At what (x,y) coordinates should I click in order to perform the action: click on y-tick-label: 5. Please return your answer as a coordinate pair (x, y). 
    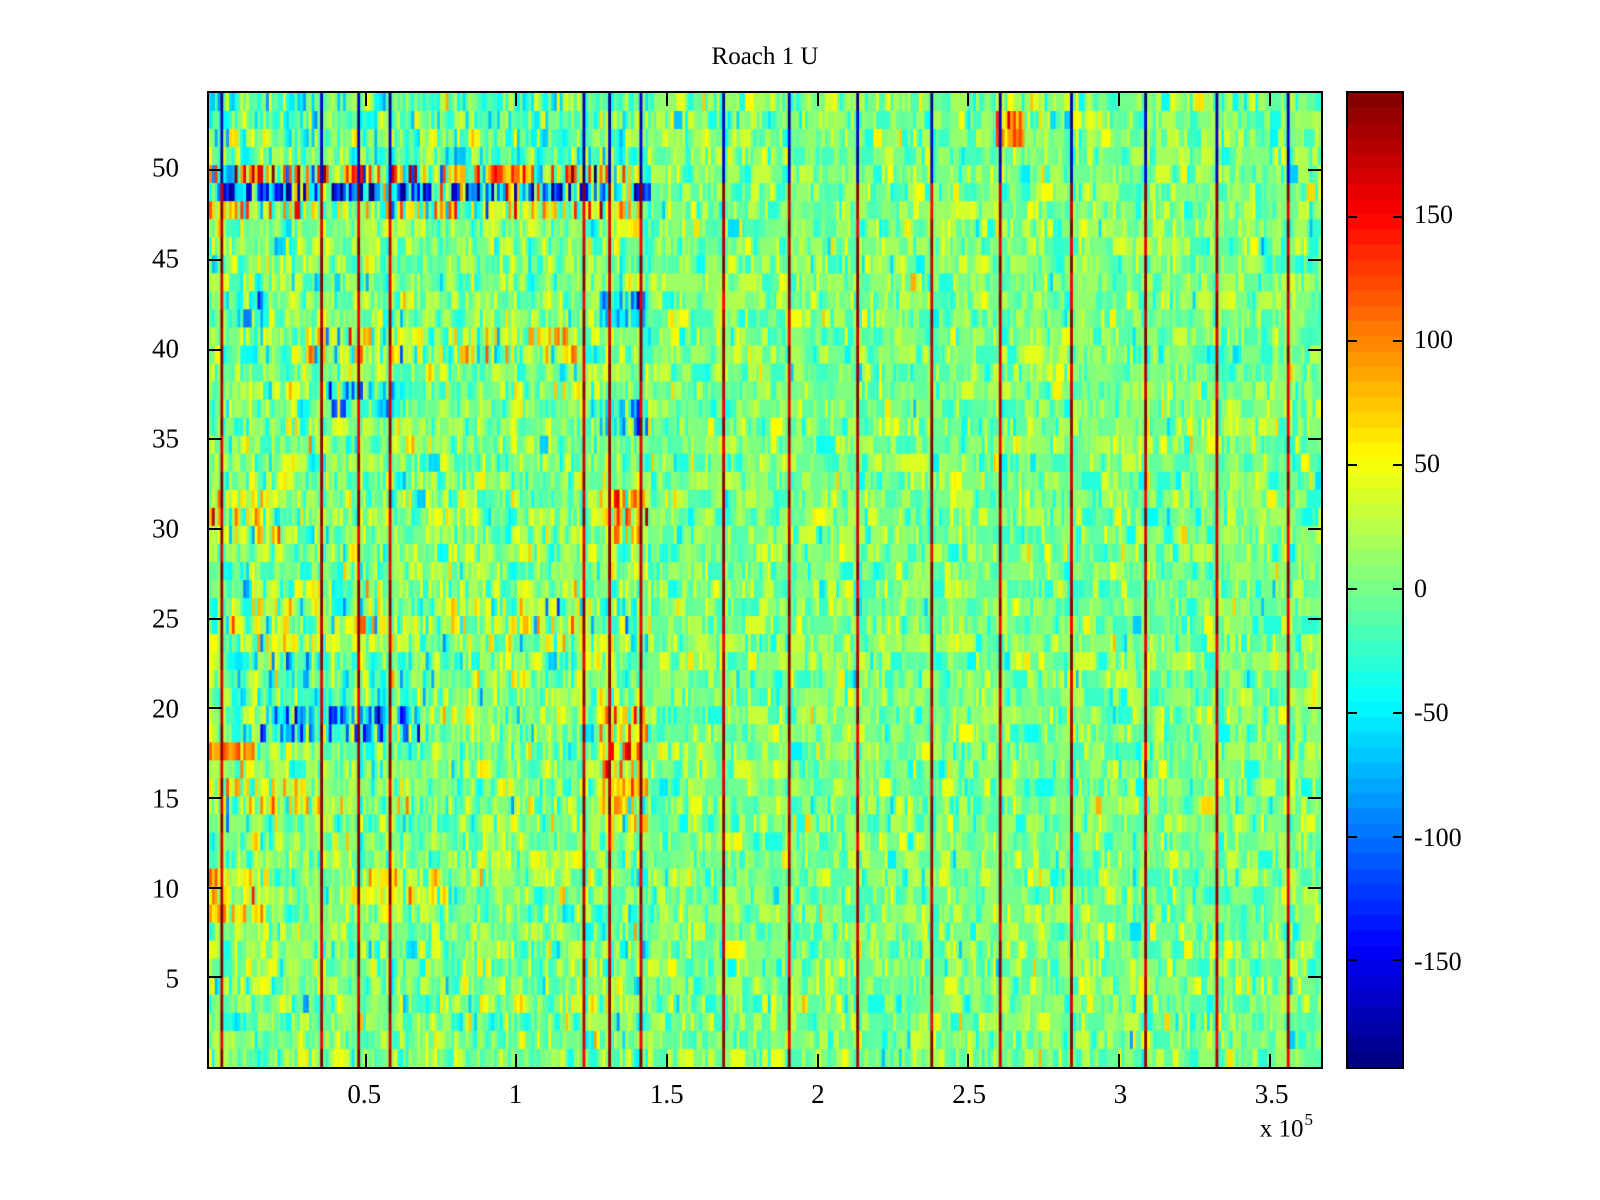
    Looking at the image, I should click on (172, 978).